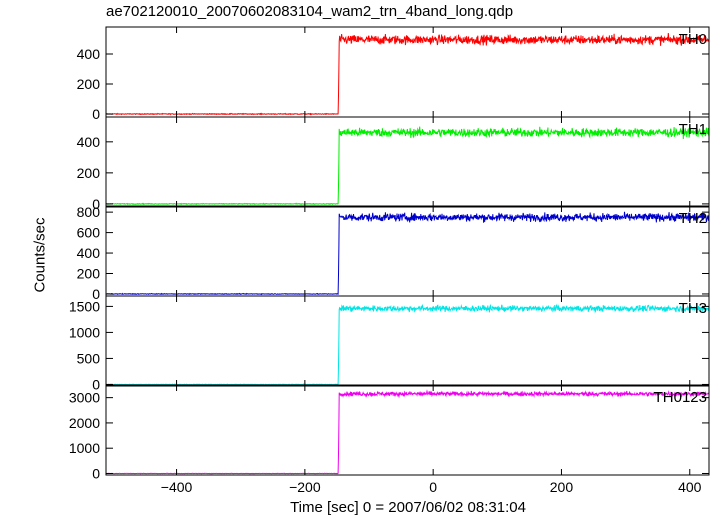 The height and width of the screenshot is (516, 717). What do you see at coordinates (562, 487) in the screenshot?
I see `x-tick-label: 200` at bounding box center [562, 487].